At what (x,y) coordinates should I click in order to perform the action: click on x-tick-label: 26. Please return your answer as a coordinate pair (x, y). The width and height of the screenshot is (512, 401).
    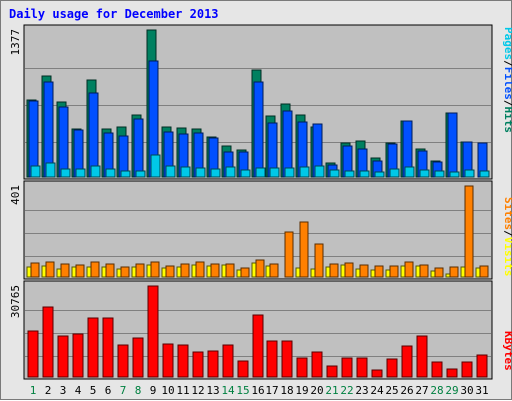
    Looking at the image, I should click on (406, 390).